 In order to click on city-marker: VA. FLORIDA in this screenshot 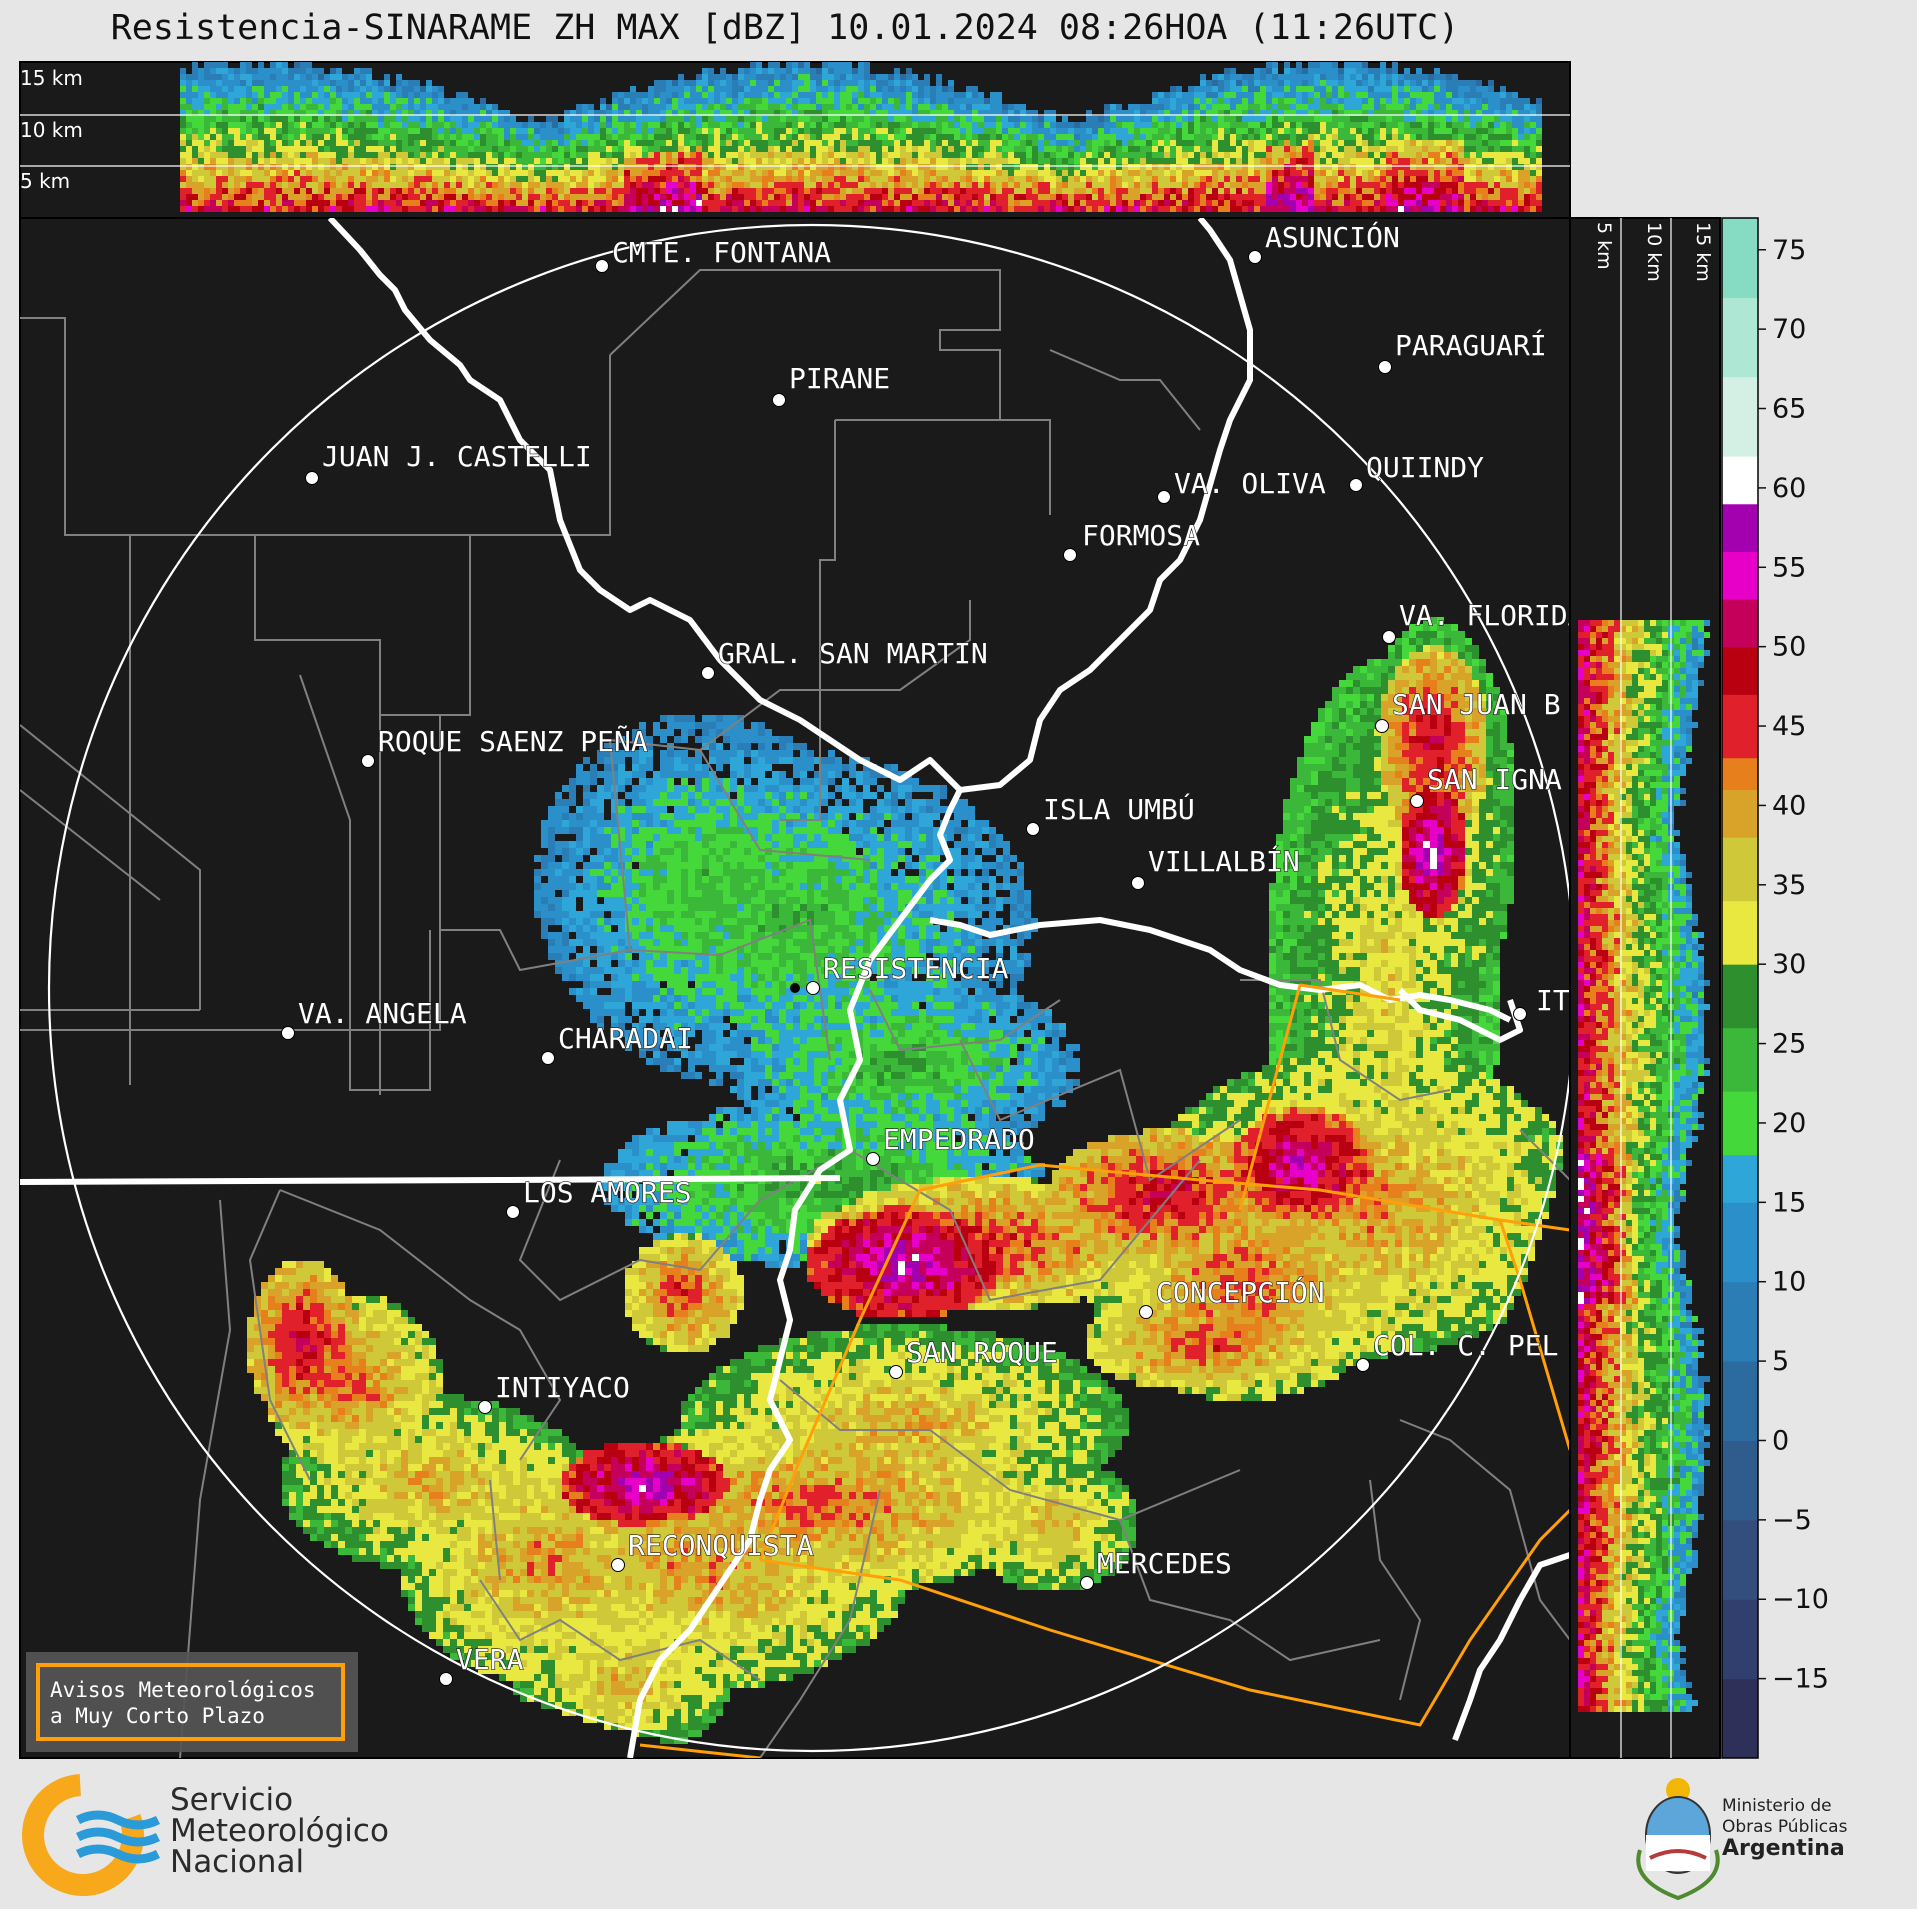, I will do `click(1476, 621)`.